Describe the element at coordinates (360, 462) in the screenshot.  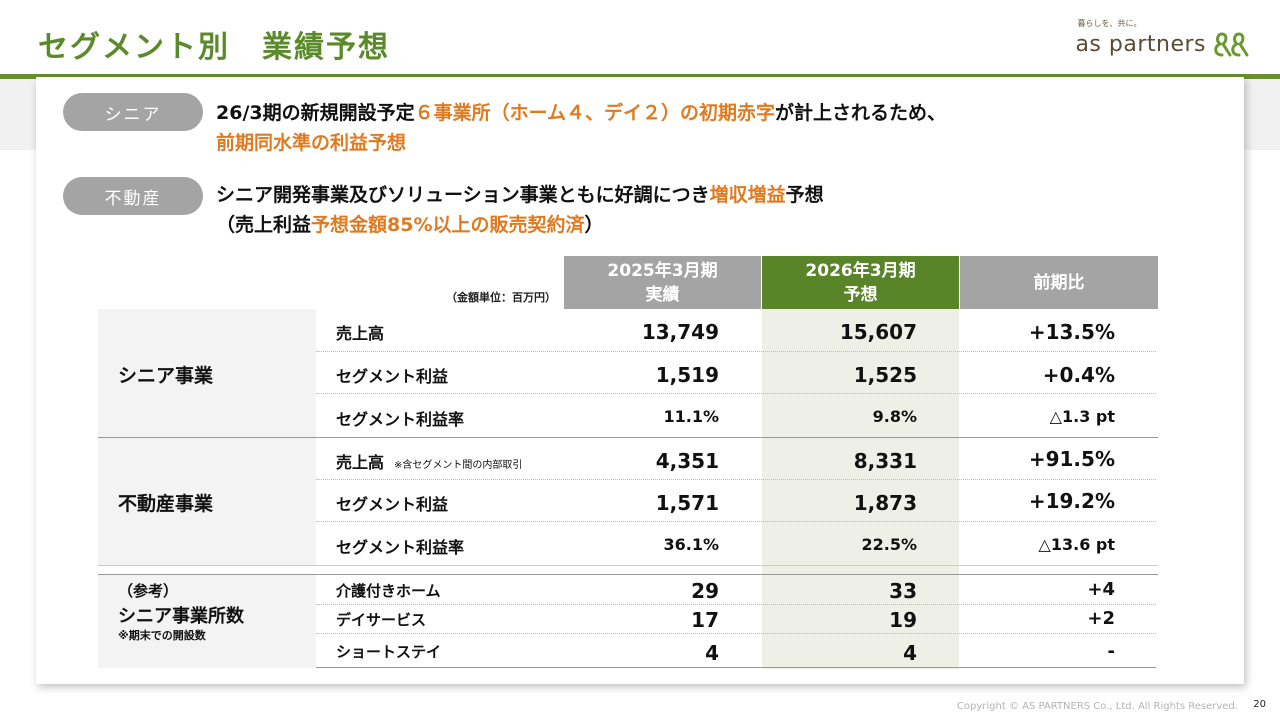
I see `row-label-text: 売上高` at that location.